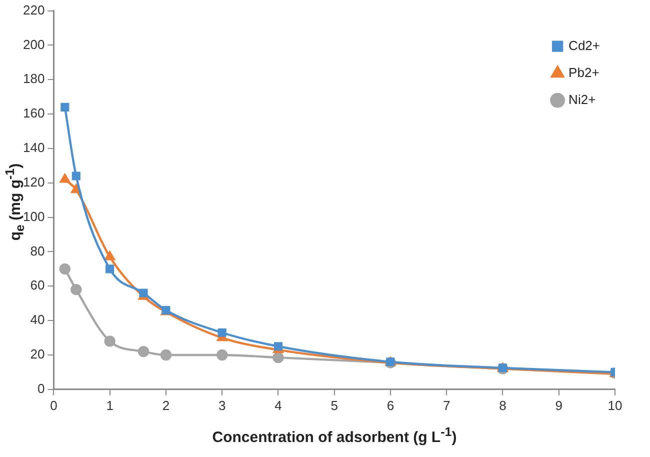 This screenshot has width=650, height=457. What do you see at coordinates (54, 405) in the screenshot?
I see `x-tick-label: 0` at bounding box center [54, 405].